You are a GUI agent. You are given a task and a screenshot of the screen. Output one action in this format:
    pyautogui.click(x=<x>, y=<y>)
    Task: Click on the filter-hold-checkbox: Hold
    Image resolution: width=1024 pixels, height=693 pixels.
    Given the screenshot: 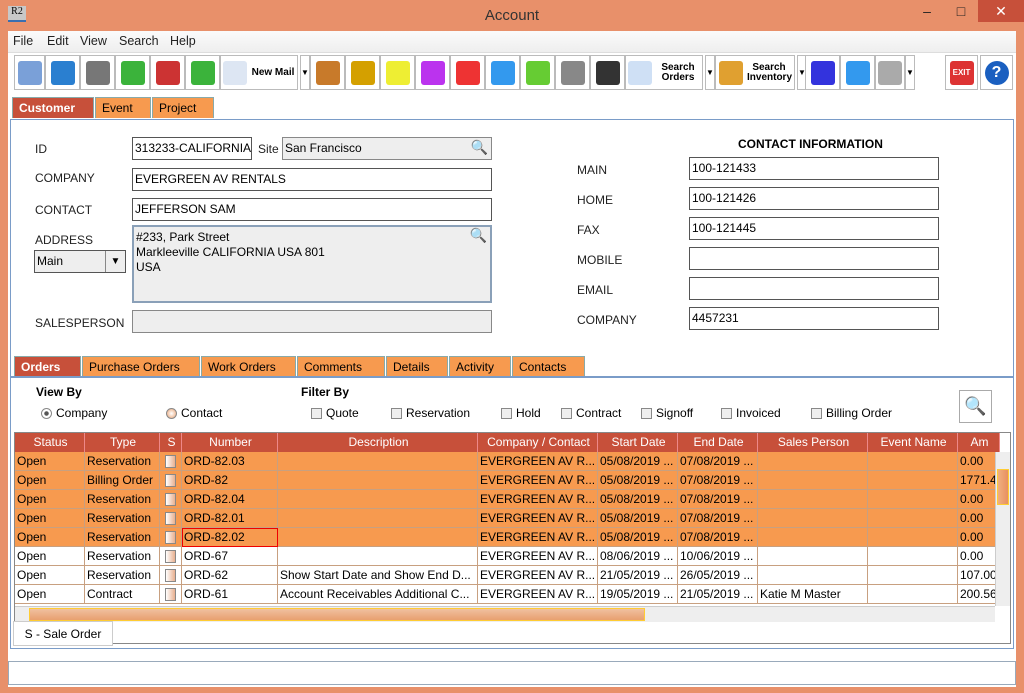 What is the action you would take?
    pyautogui.click(x=521, y=413)
    